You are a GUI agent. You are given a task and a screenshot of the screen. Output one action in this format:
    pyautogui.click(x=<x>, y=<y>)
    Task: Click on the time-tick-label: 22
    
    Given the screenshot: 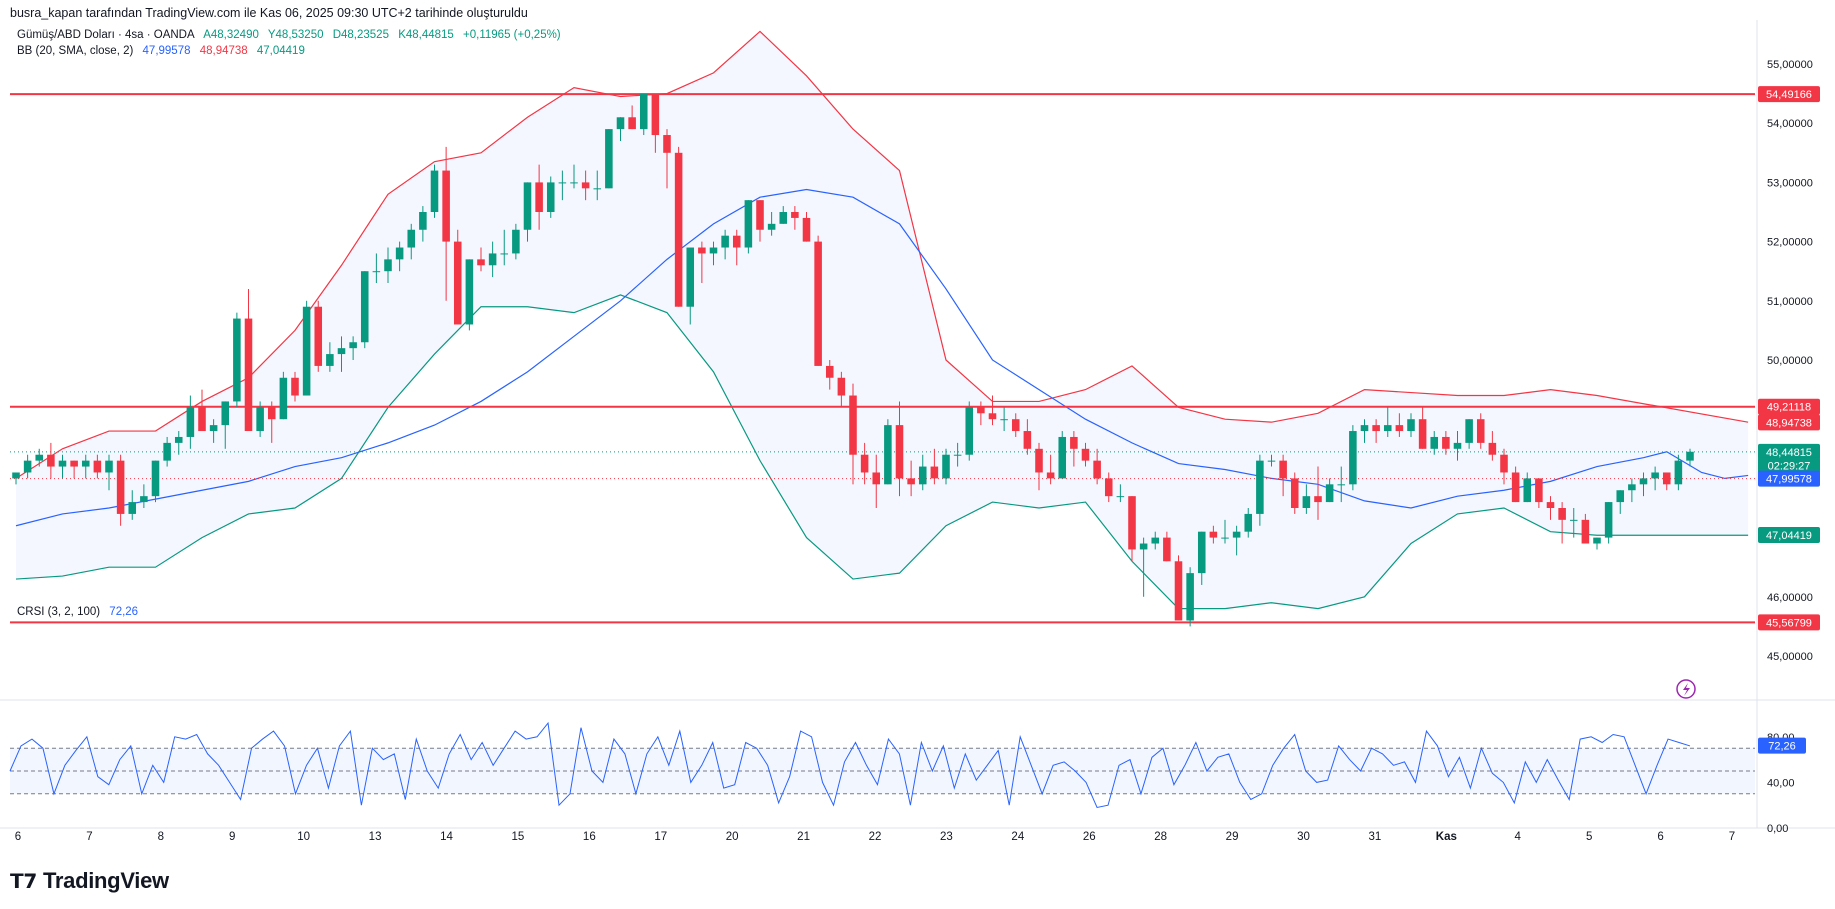 What is the action you would take?
    pyautogui.click(x=875, y=837)
    